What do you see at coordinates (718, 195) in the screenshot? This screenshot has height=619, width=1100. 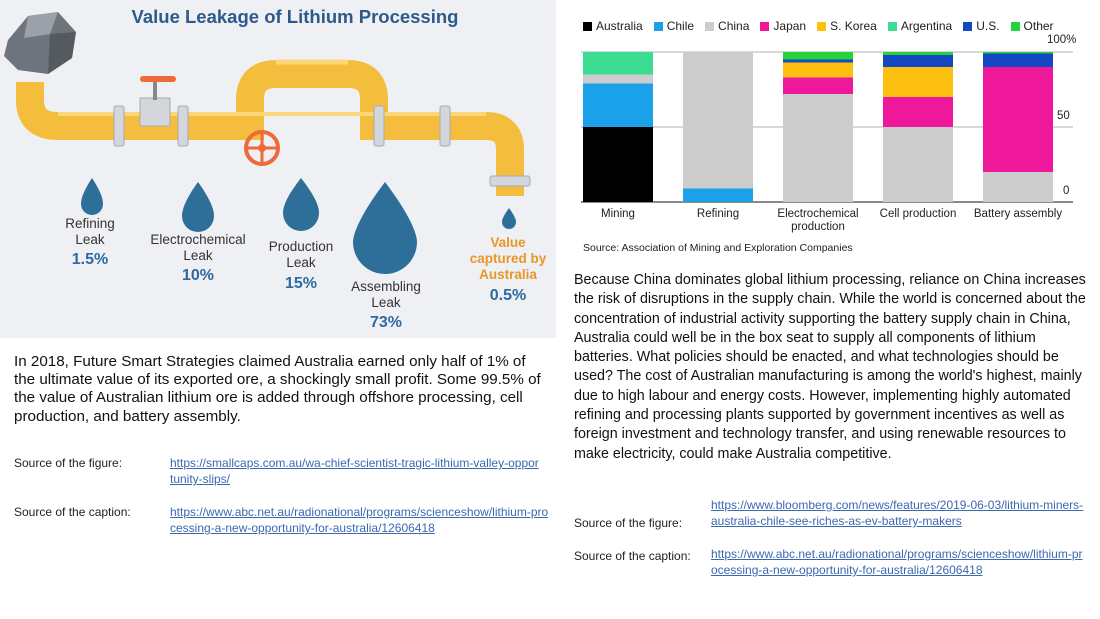 I see `bar-refining-chile` at bounding box center [718, 195].